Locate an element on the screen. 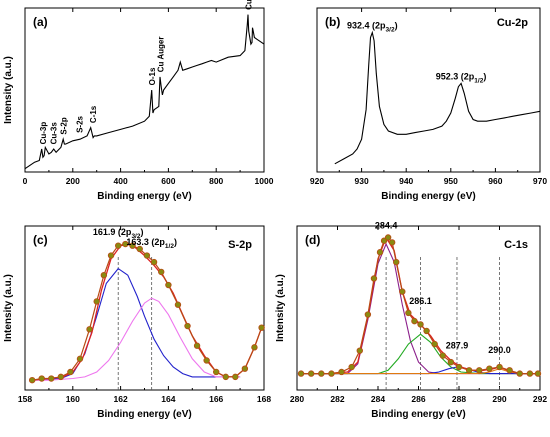 Image resolution: width=550 pixels, height=437 pixels. x-tick-label: 920 is located at coordinates (317, 181).